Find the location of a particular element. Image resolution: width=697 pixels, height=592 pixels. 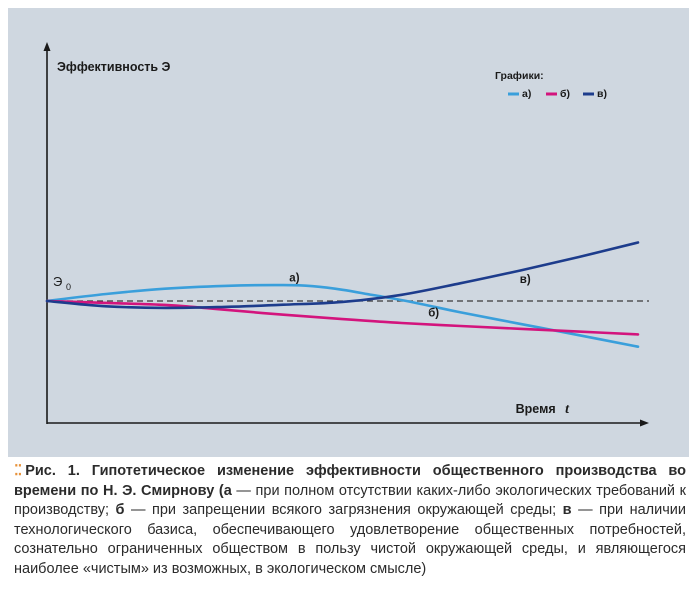

x-axis-arrow is located at coordinates (644, 423).